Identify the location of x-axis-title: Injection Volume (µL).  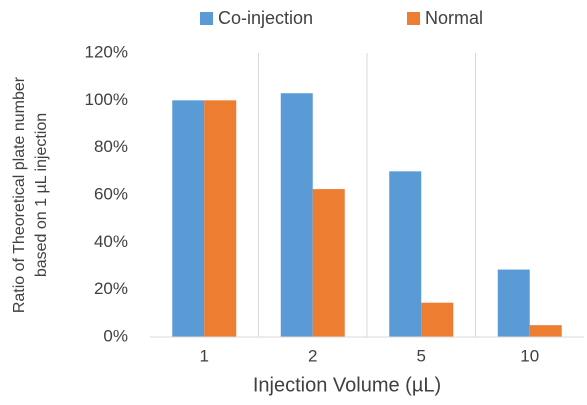
(347, 385).